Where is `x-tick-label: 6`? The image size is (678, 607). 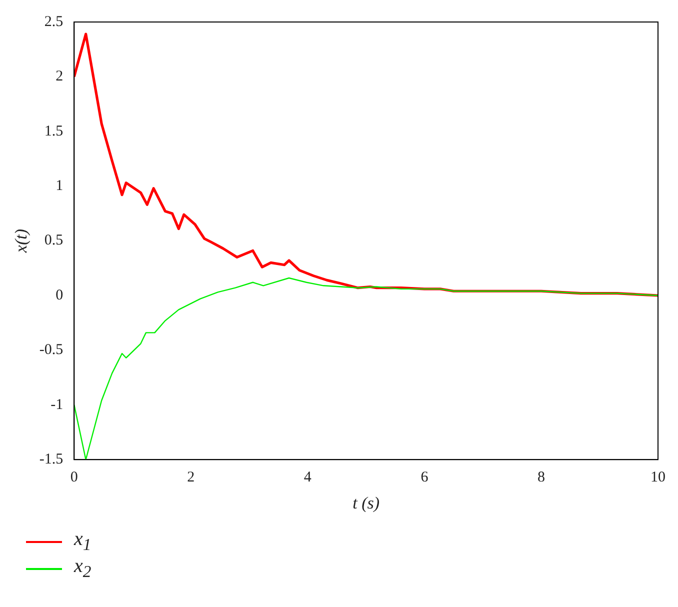 x-tick-label: 6 is located at coordinates (424, 478).